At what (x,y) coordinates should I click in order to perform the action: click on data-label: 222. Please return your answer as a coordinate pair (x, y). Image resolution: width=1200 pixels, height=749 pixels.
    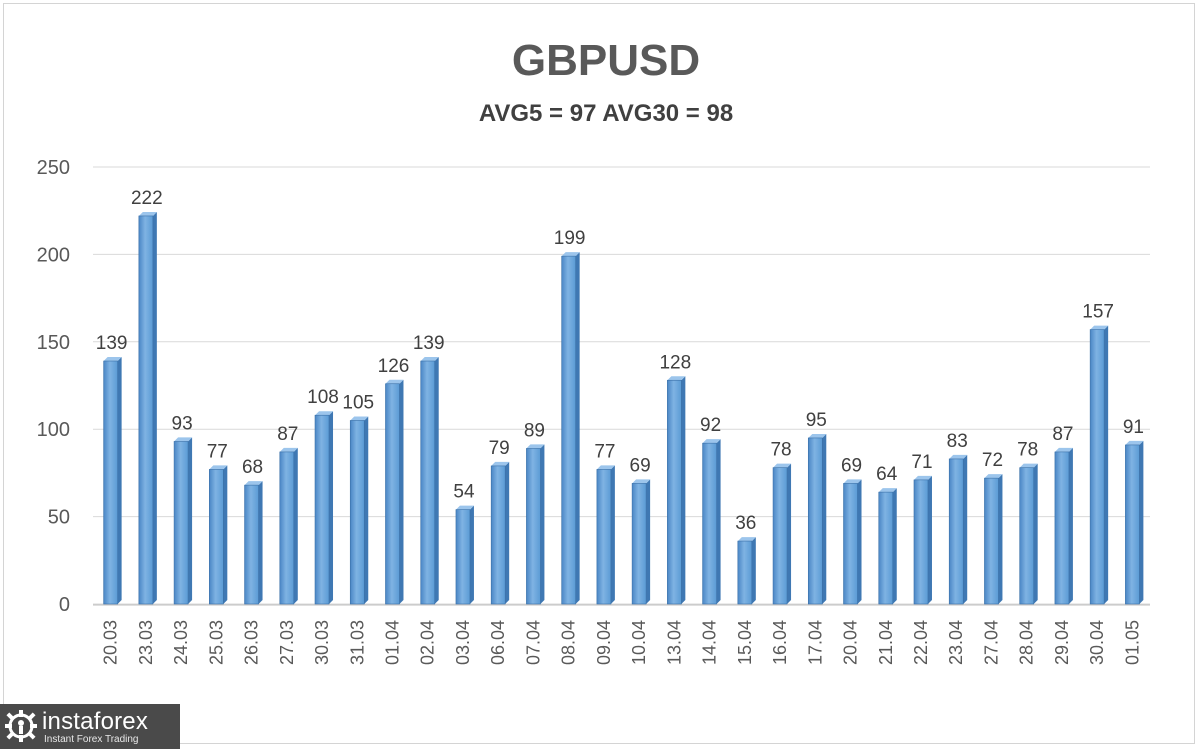
    Looking at the image, I should click on (147, 198).